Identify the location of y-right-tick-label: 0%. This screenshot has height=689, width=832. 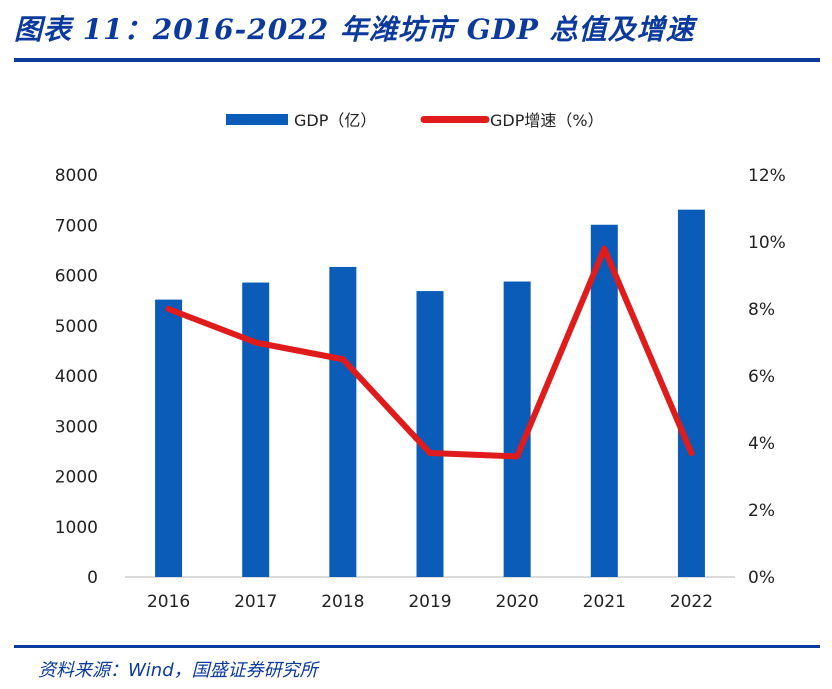
(761, 578).